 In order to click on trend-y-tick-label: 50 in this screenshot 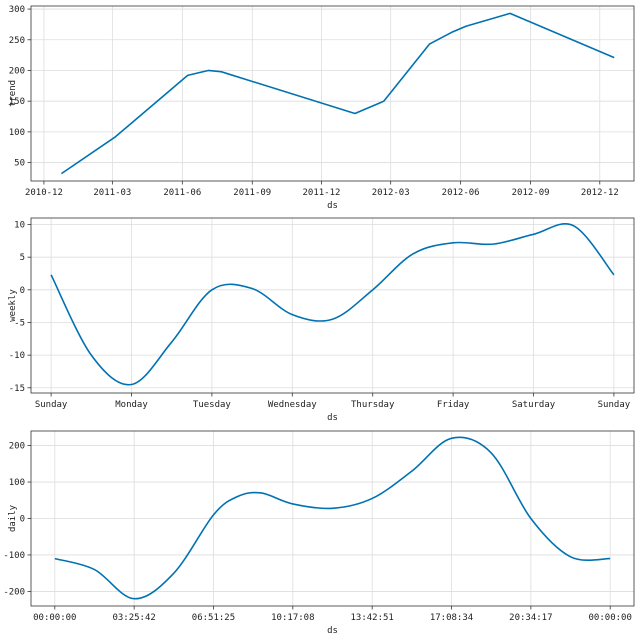, I will do `click(19, 164)`.